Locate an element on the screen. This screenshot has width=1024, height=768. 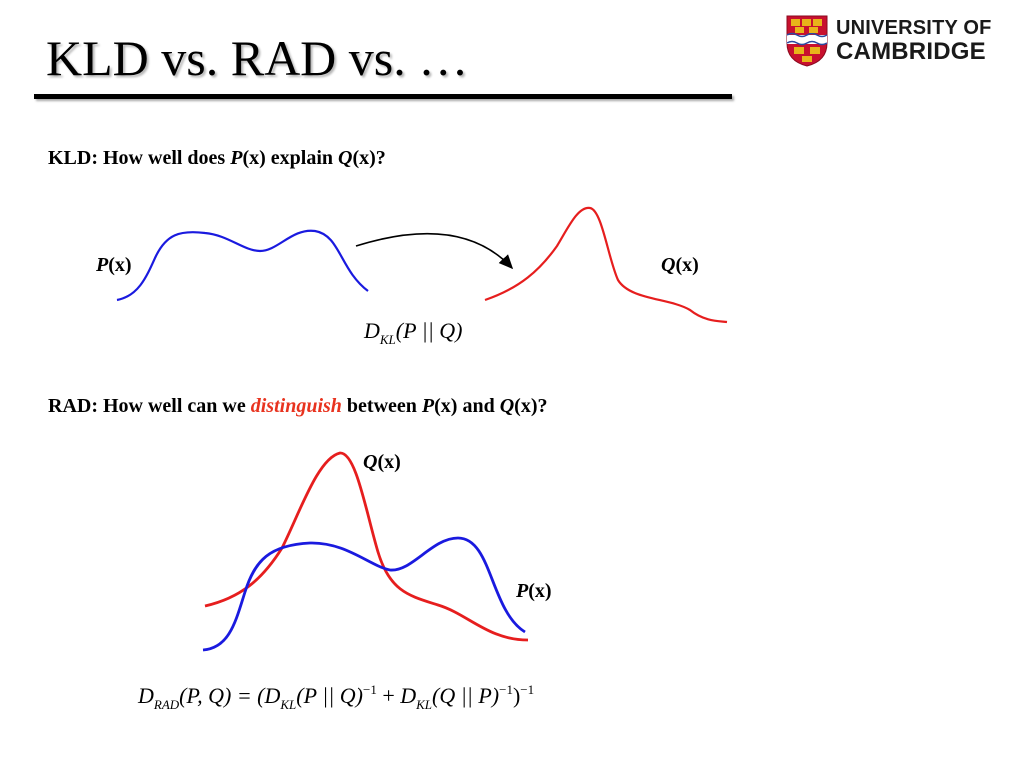
kld-q-curve is located at coordinates (606, 265).